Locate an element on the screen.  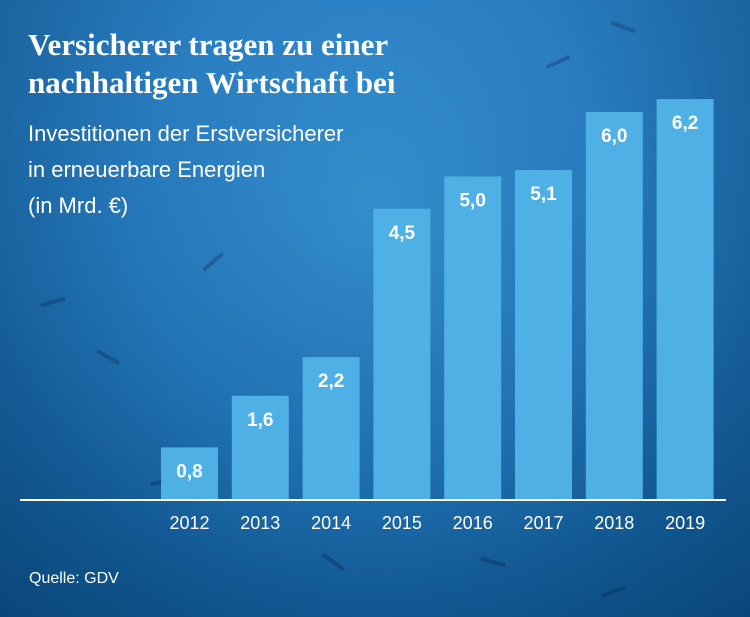
value-label-2016: 5,0 is located at coordinates (472, 201).